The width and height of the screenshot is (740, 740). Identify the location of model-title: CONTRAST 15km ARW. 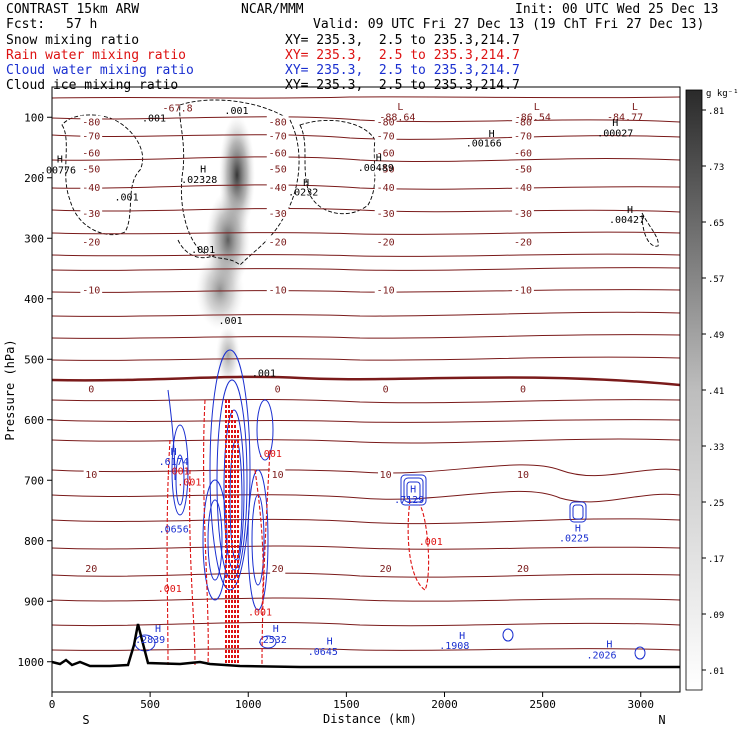
(73, 9).